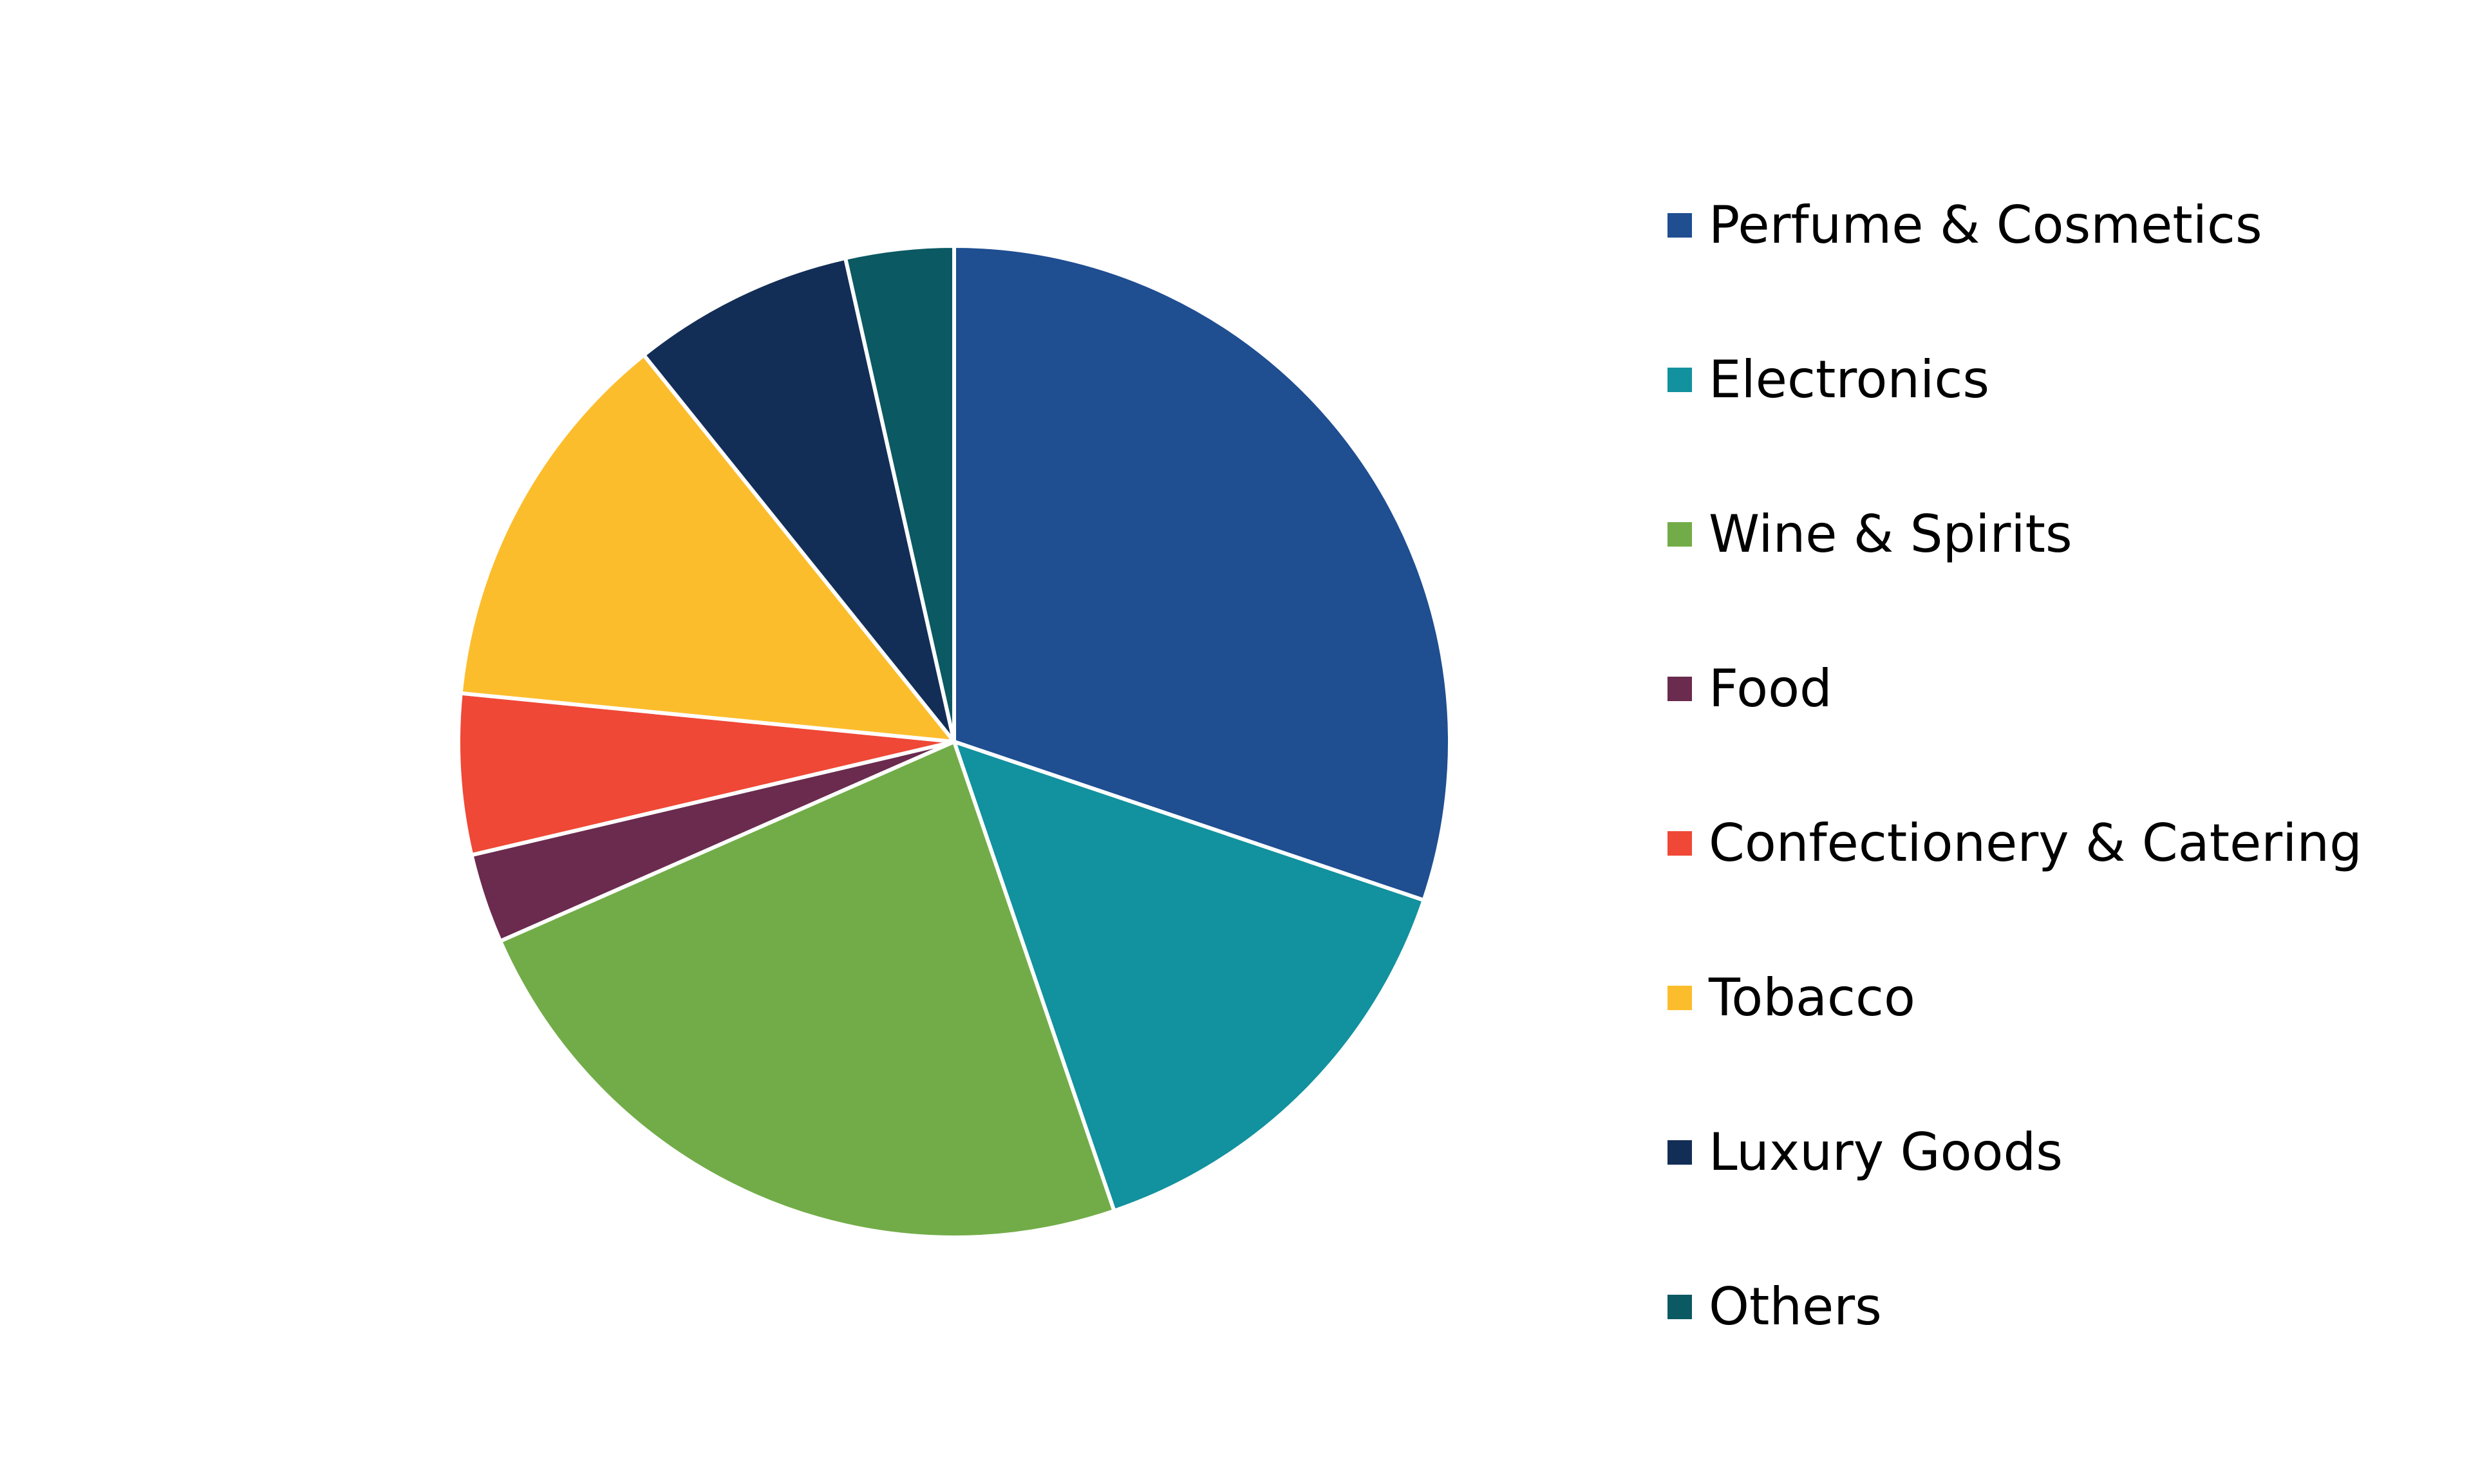 Image resolution: width=2489 pixels, height=1484 pixels. Describe the element at coordinates (706, 774) in the screenshot. I see `pie-slice-confectionery-and-catering` at that location.